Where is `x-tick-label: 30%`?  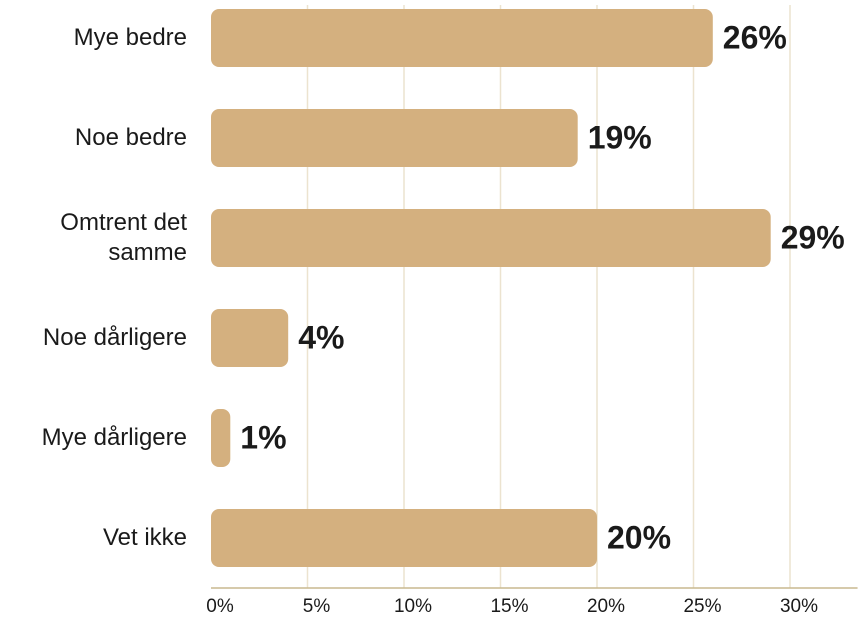 x-tick-label: 30% is located at coordinates (799, 606).